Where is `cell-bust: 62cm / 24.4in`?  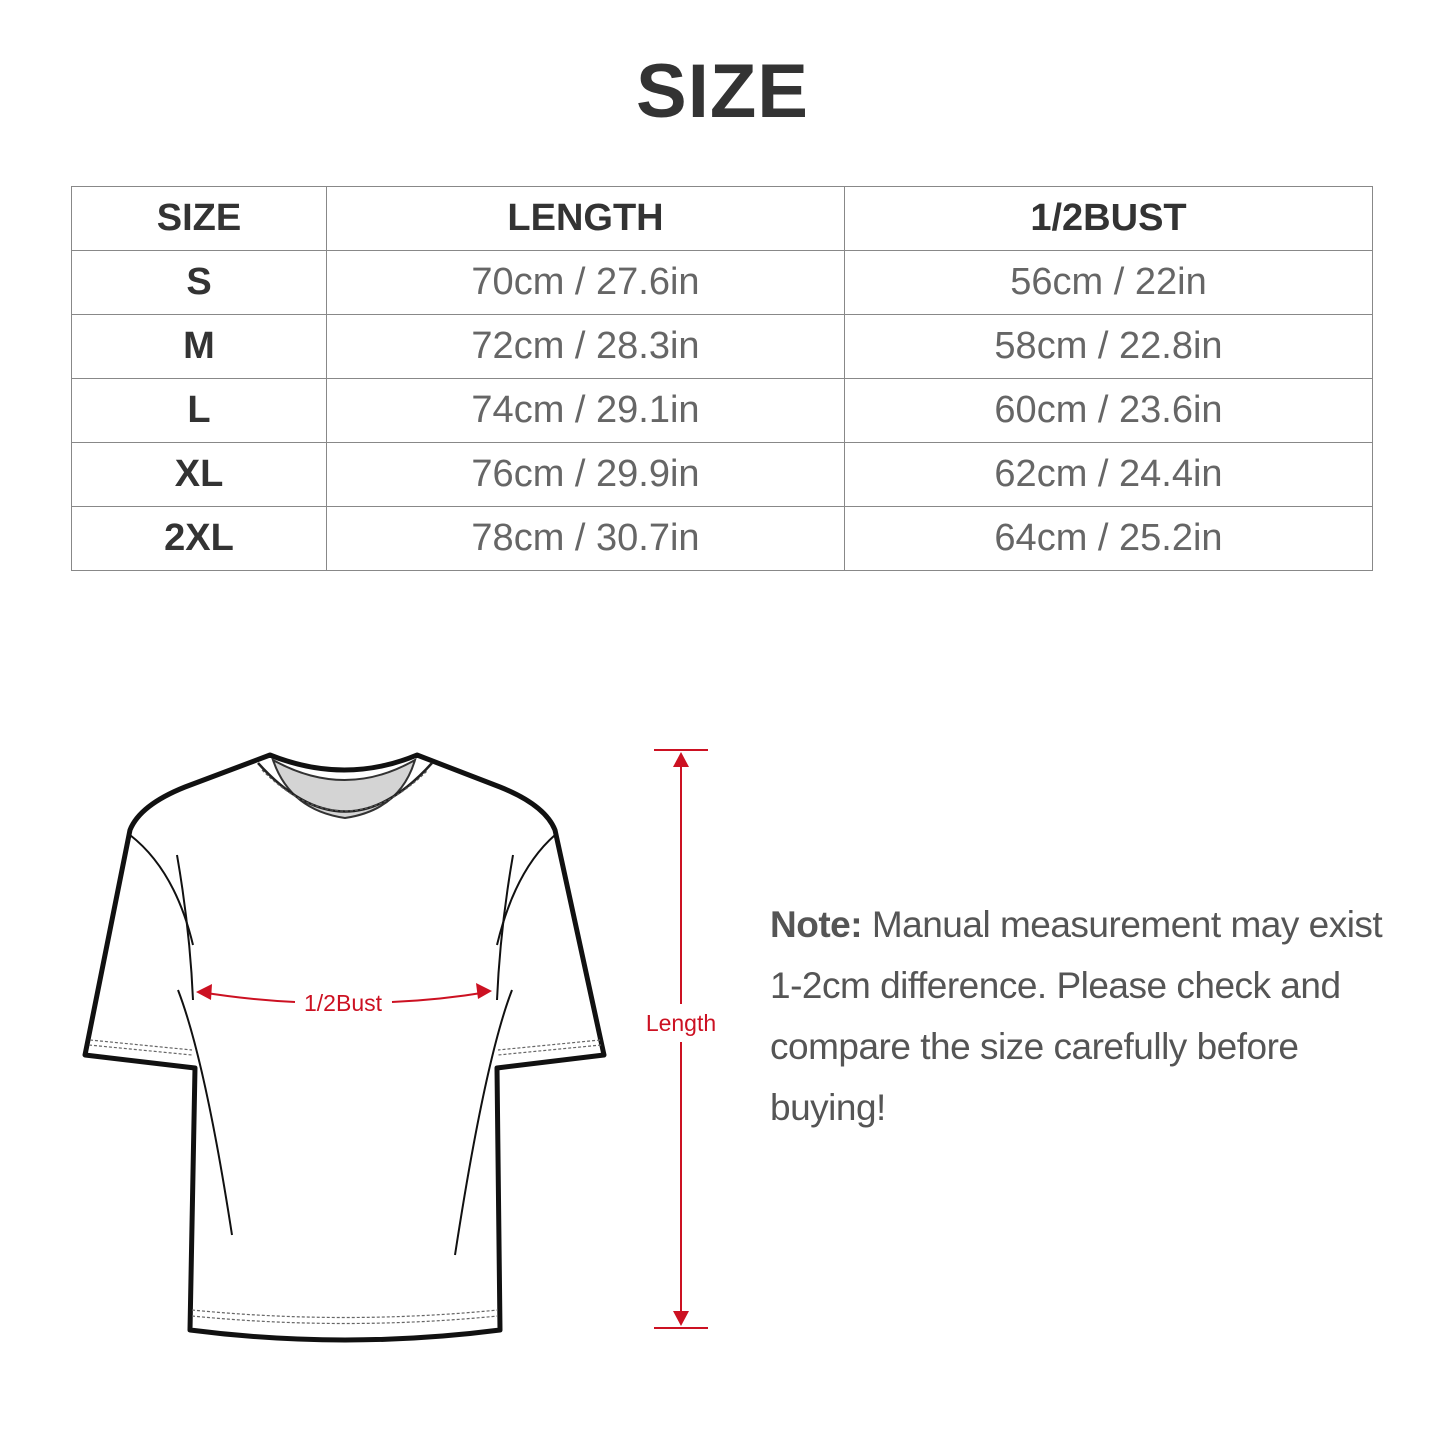 cell-bust: 62cm / 24.4in is located at coordinates (1108, 474).